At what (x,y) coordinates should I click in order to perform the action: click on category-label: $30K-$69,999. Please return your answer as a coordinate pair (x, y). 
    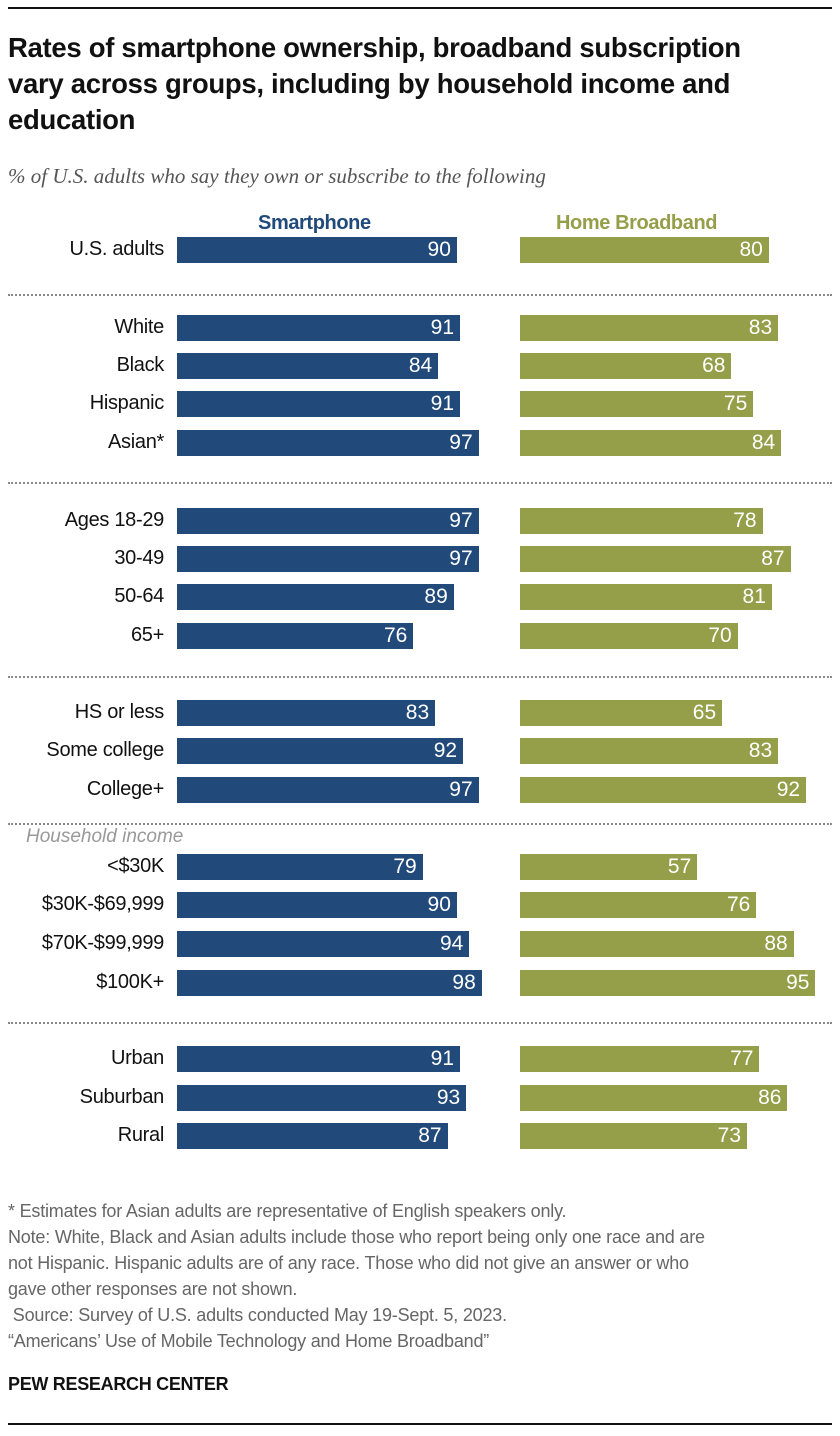
    Looking at the image, I should click on (102, 904).